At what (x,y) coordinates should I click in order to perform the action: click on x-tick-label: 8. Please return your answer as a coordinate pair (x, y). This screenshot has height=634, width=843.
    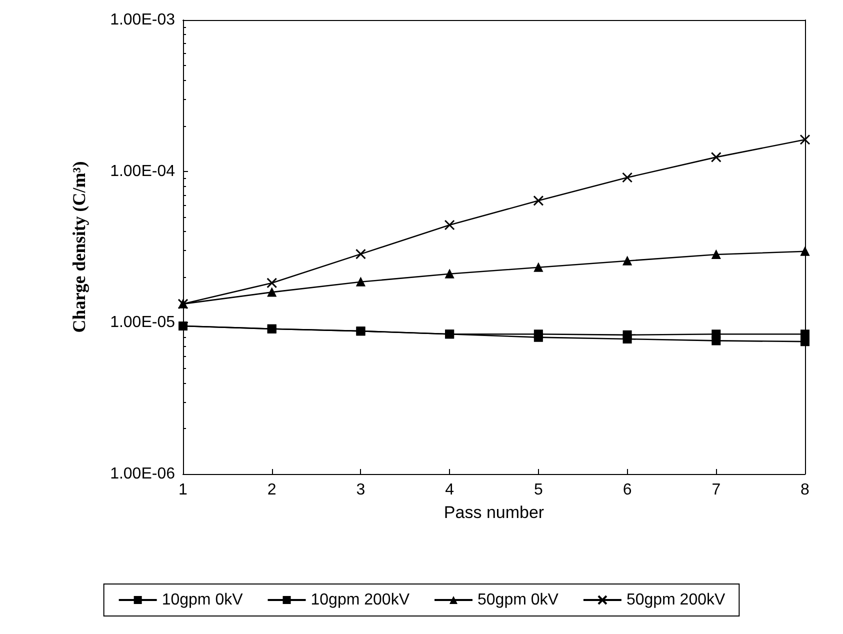
    Looking at the image, I should click on (805, 490).